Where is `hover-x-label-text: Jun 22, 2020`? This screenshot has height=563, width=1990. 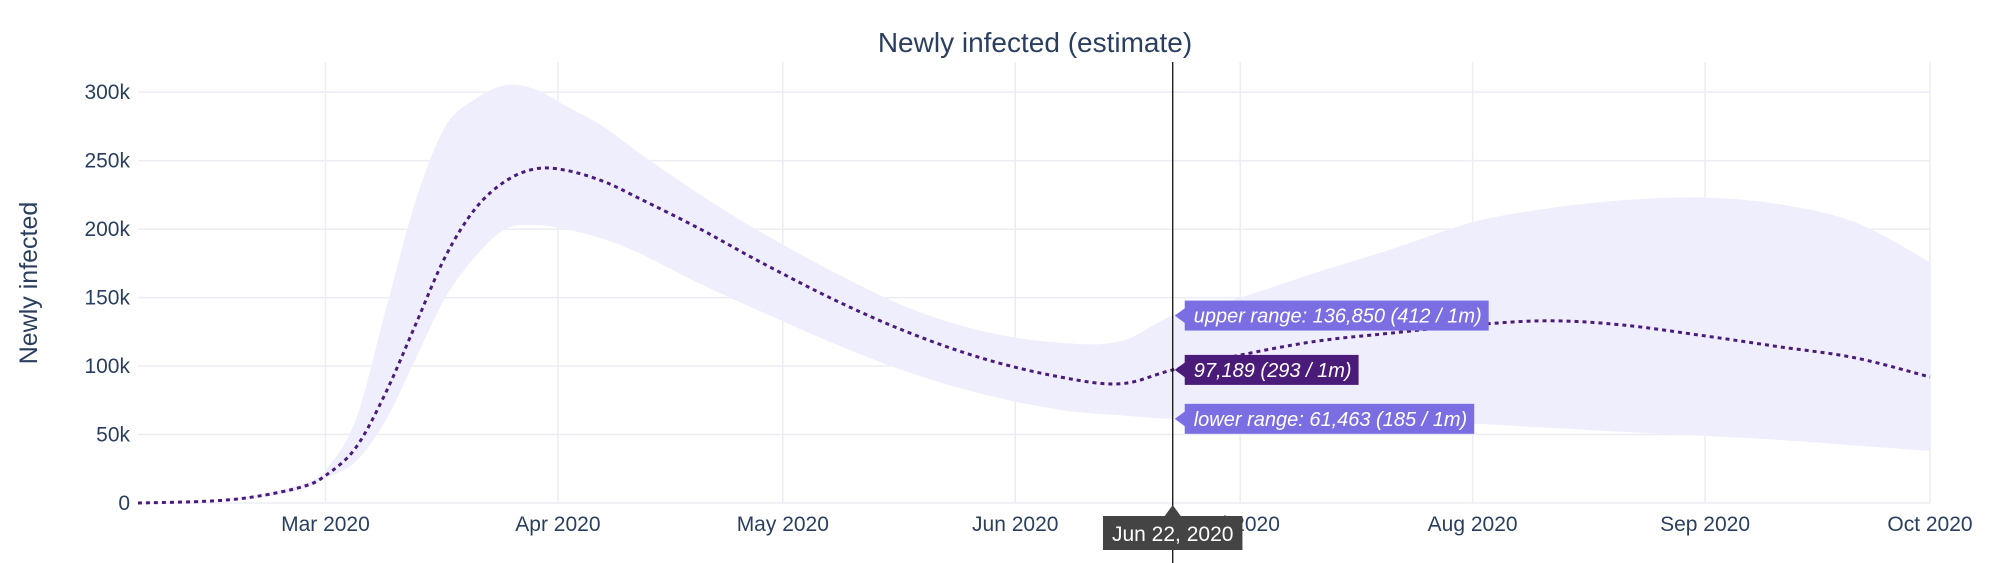
hover-x-label-text: Jun 22, 2020 is located at coordinates (1172, 534).